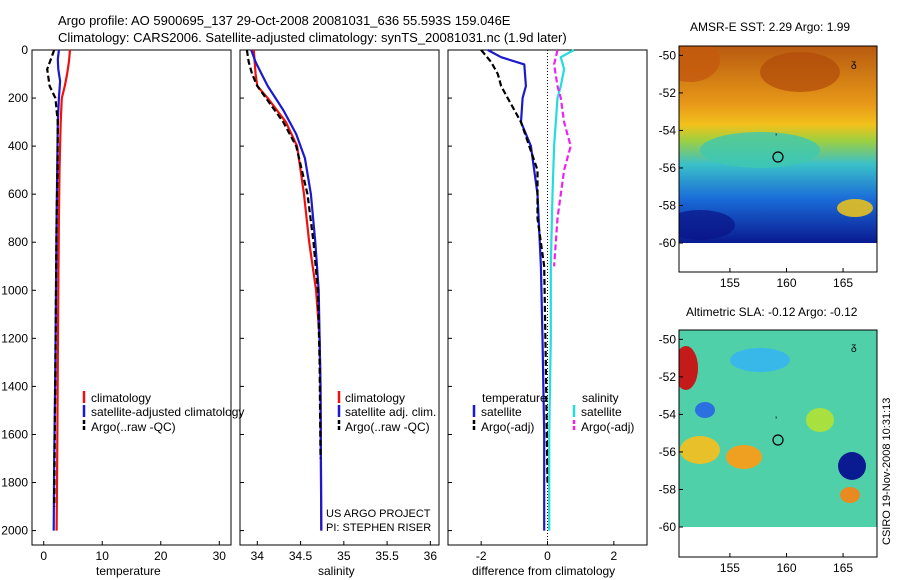 The height and width of the screenshot is (580, 900). What do you see at coordinates (516, 290) in the screenshot?
I see `series-line-temperature-satellite` at bounding box center [516, 290].